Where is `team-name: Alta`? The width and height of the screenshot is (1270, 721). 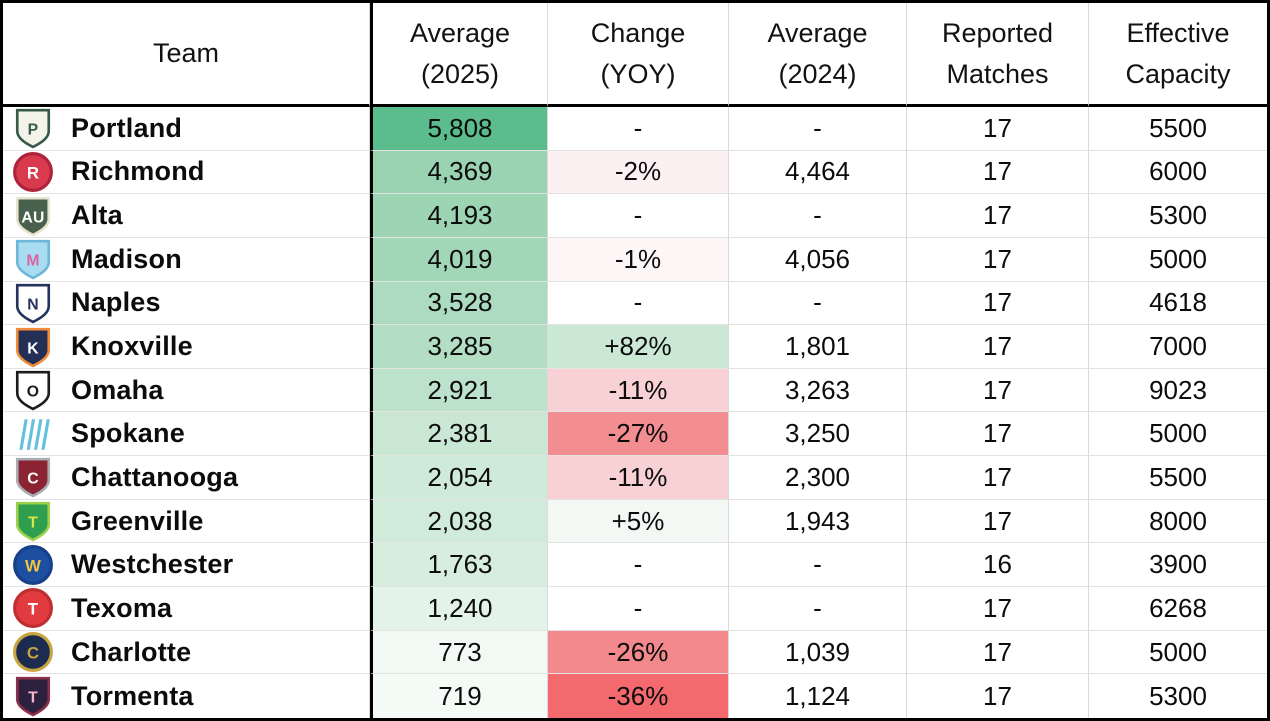 team-name: Alta is located at coordinates (97, 215).